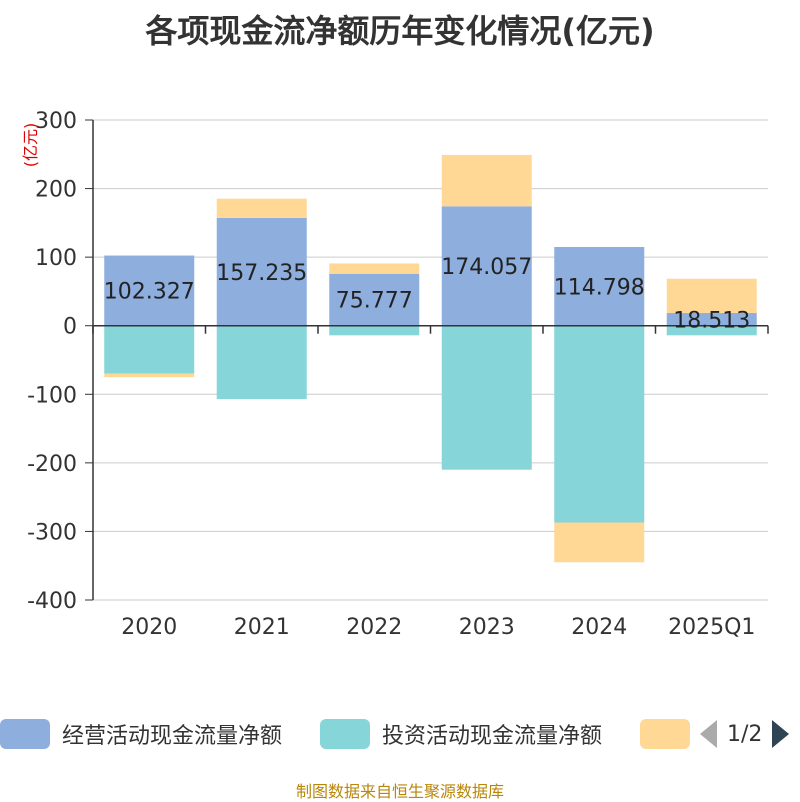  Describe the element at coordinates (599, 627) in the screenshot. I see `x-tick-label: 2024` at that location.